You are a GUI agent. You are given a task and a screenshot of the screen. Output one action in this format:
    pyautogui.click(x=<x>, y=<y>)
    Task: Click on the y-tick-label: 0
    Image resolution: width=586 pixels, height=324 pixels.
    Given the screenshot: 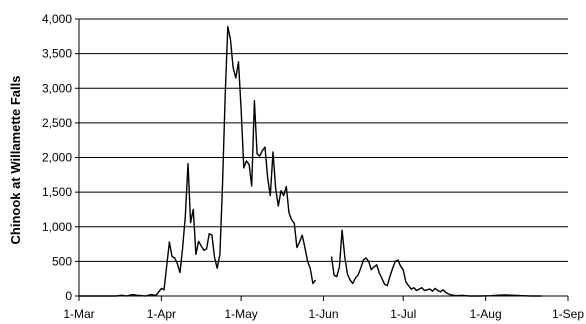 What is the action you would take?
    pyautogui.click(x=68, y=296)
    